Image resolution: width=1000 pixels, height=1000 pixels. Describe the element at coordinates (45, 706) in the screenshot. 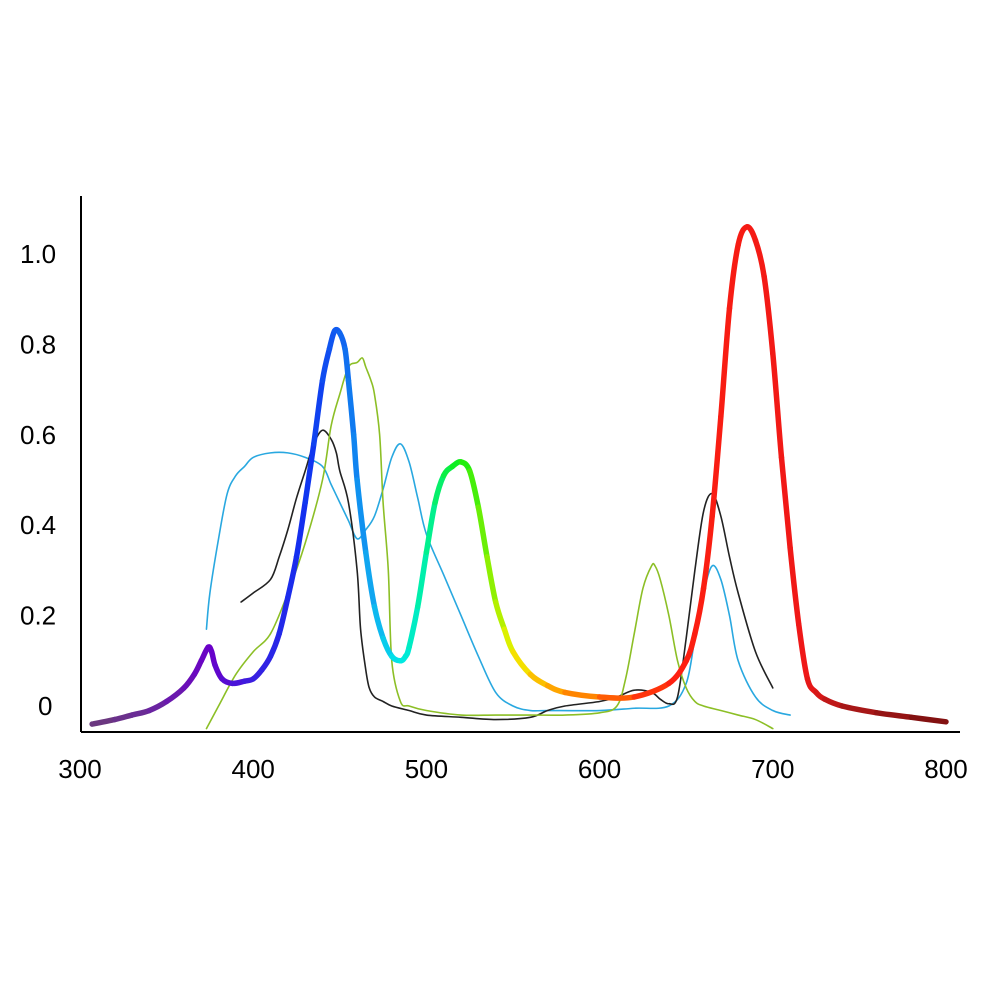

I see `y-tick-label: 0` at that location.